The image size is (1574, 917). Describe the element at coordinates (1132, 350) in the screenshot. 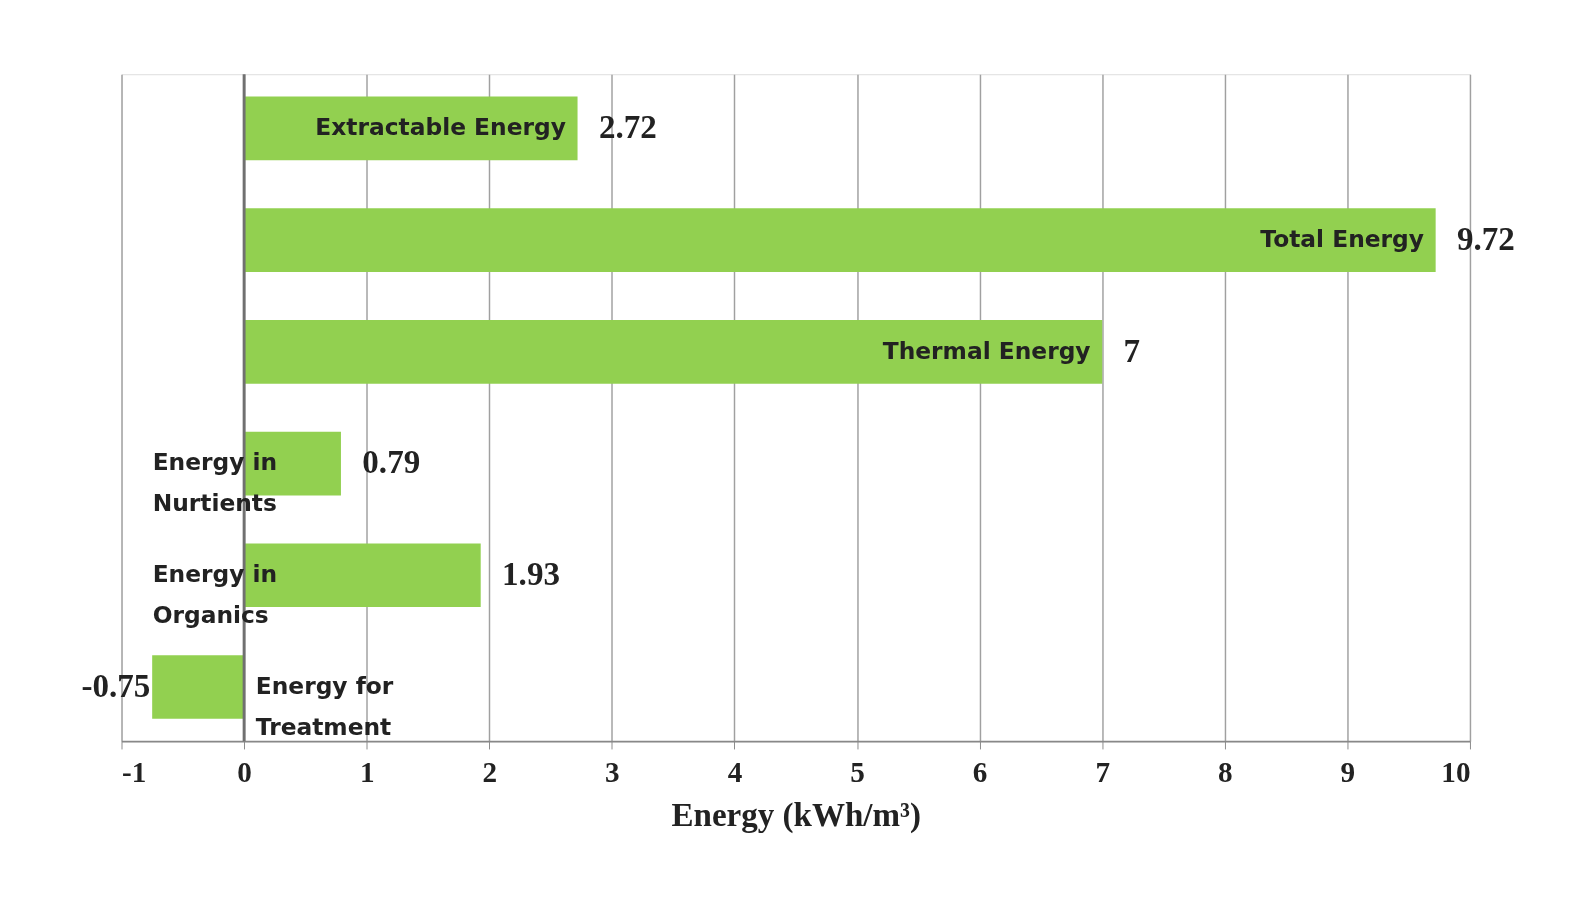

I see `data-label: 7` at that location.